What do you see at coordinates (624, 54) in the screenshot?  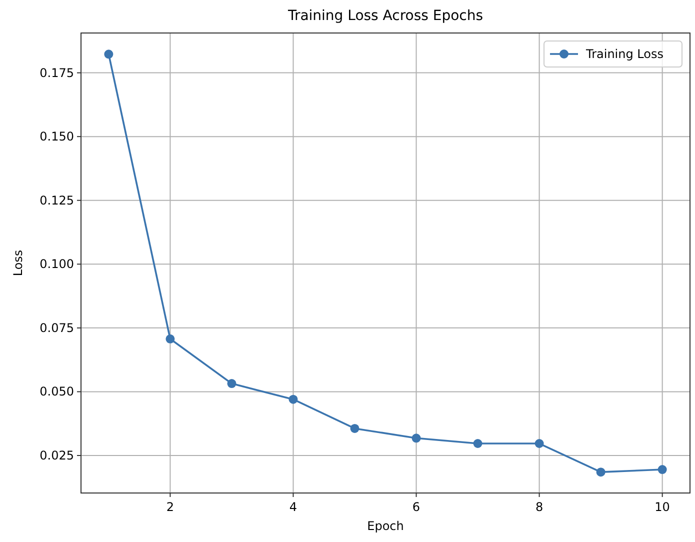 I see `legend-label: Training Loss` at bounding box center [624, 54].